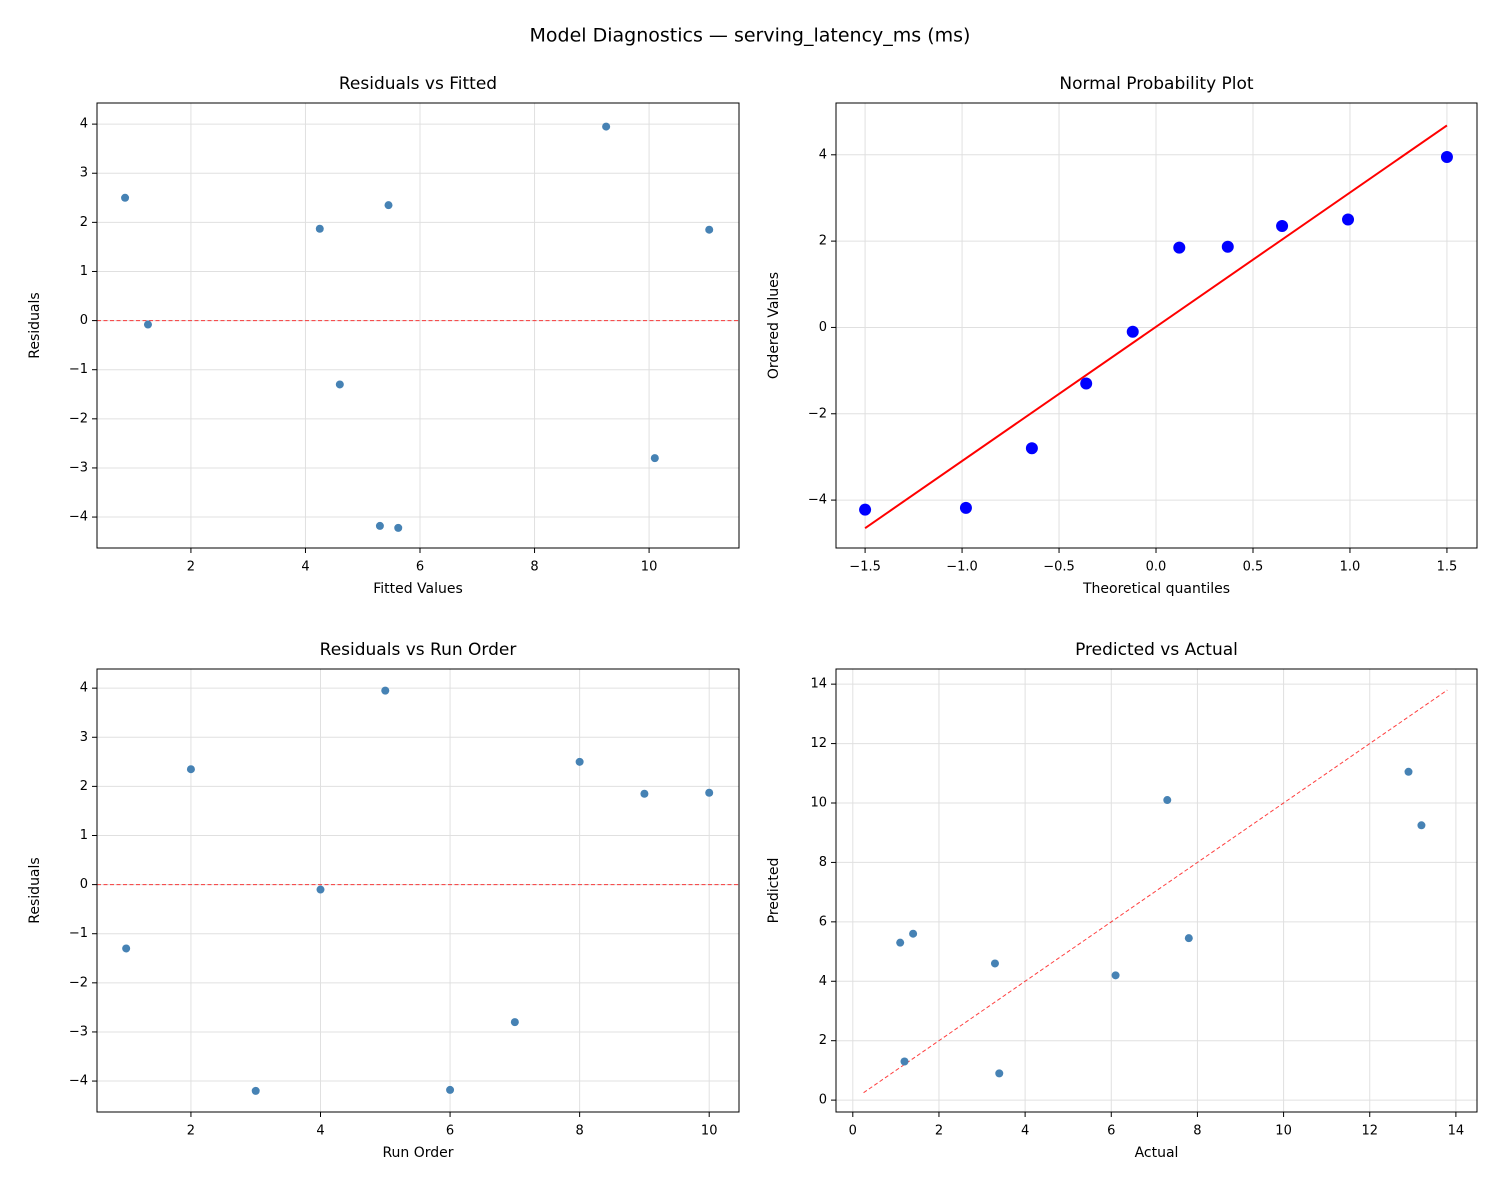  Describe the element at coordinates (962, 567) in the screenshot. I see `x-tick-label: −1.0` at that location.